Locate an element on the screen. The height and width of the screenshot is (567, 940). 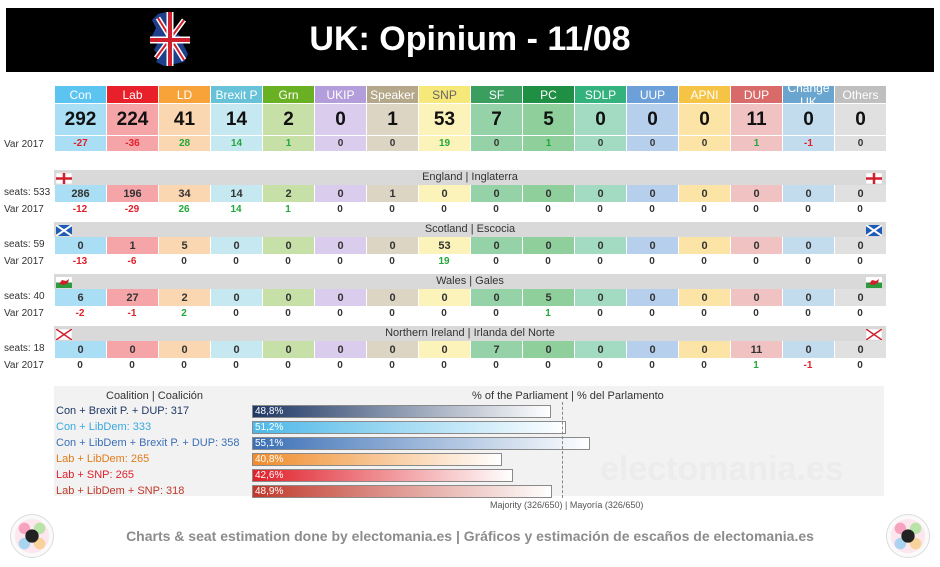
coalition-row: Lab + SNP: 265 42,6% is located at coordinates (469, 475).